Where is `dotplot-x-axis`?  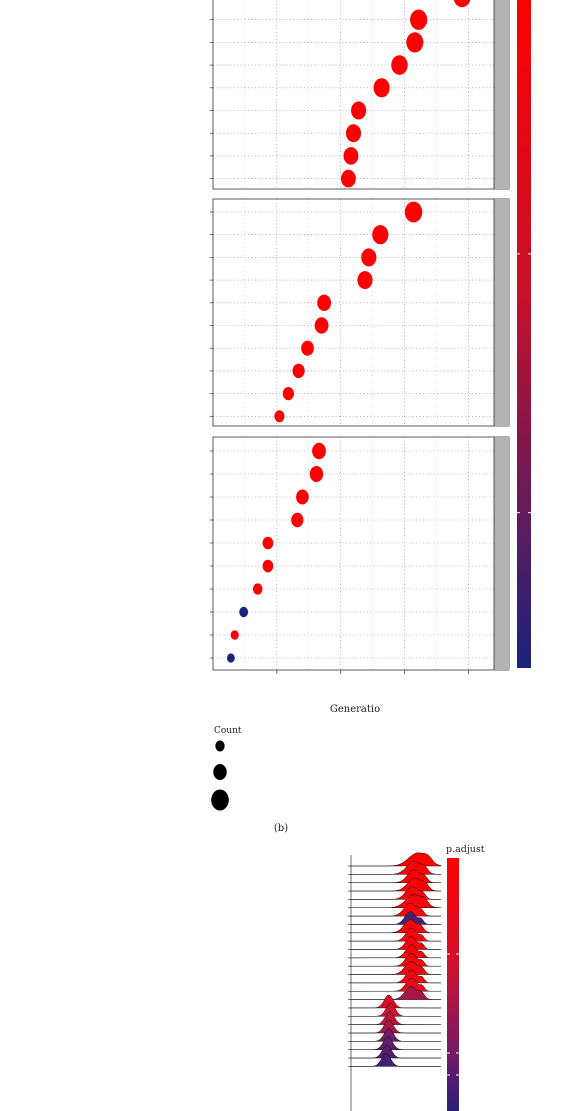
dotplot-x-axis is located at coordinates (372, 672).